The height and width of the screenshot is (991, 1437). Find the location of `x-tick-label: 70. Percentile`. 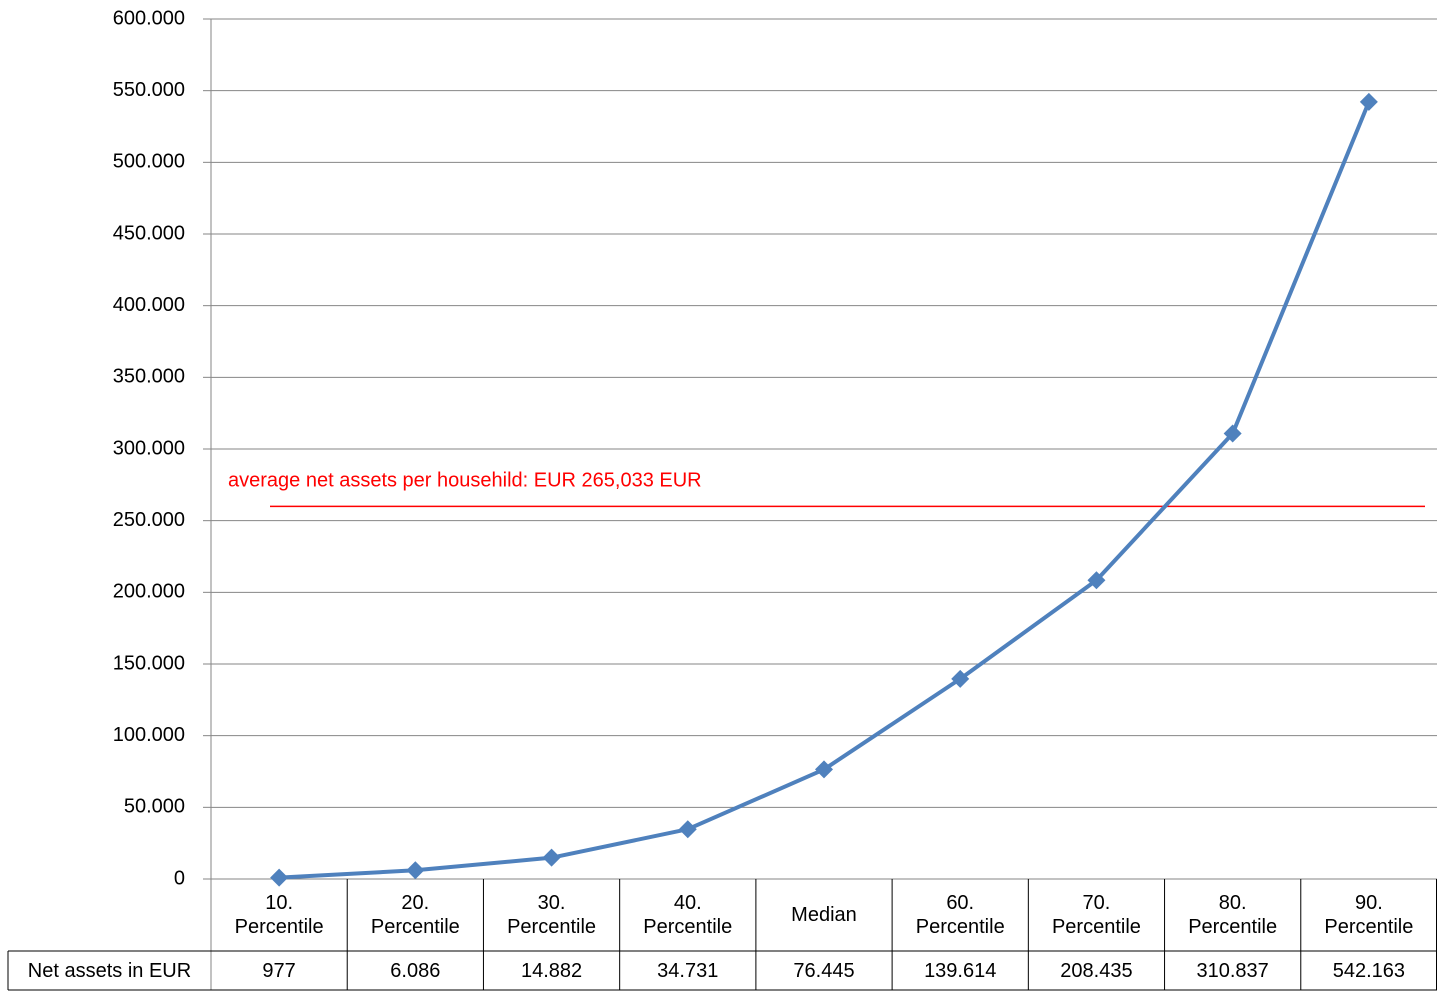

x-tick-label: 70. Percentile is located at coordinates (1096, 915).